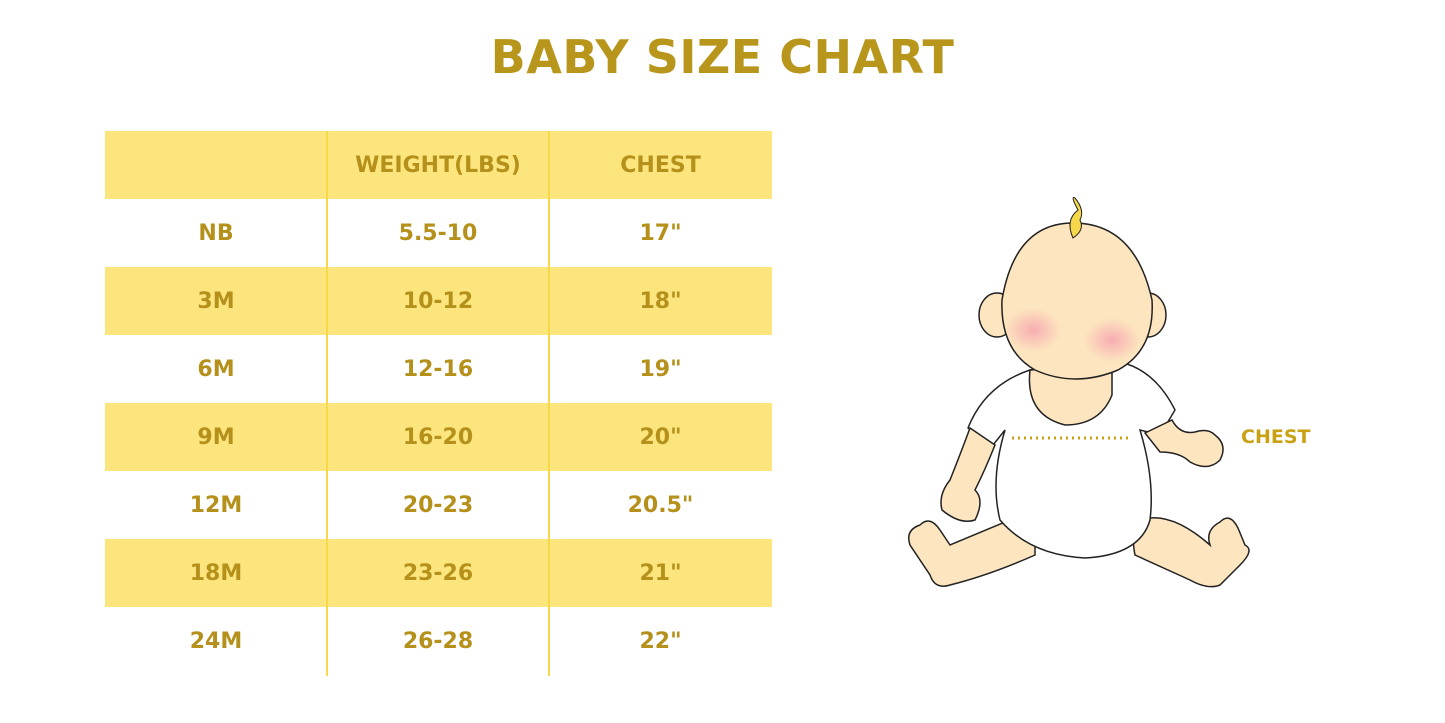 This screenshot has height=723, width=1445. I want to click on table-row: 6M 12-16 19", so click(438, 369).